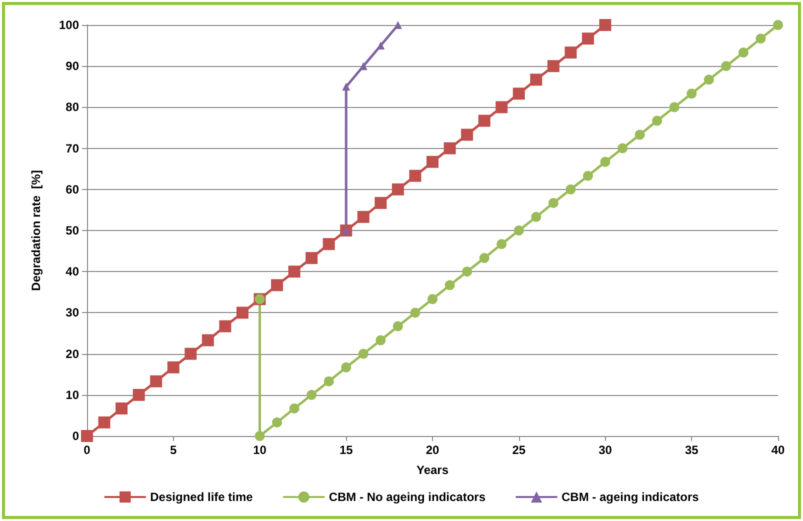 This screenshot has height=521, width=803. I want to click on y-tick-label: 30, so click(73, 313).